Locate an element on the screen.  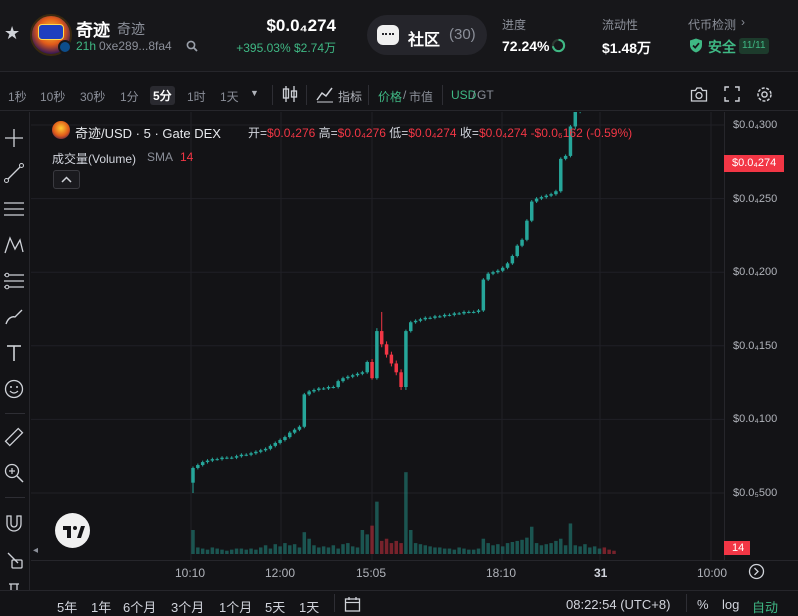
calendar-range-icon is located at coordinates (352, 604).